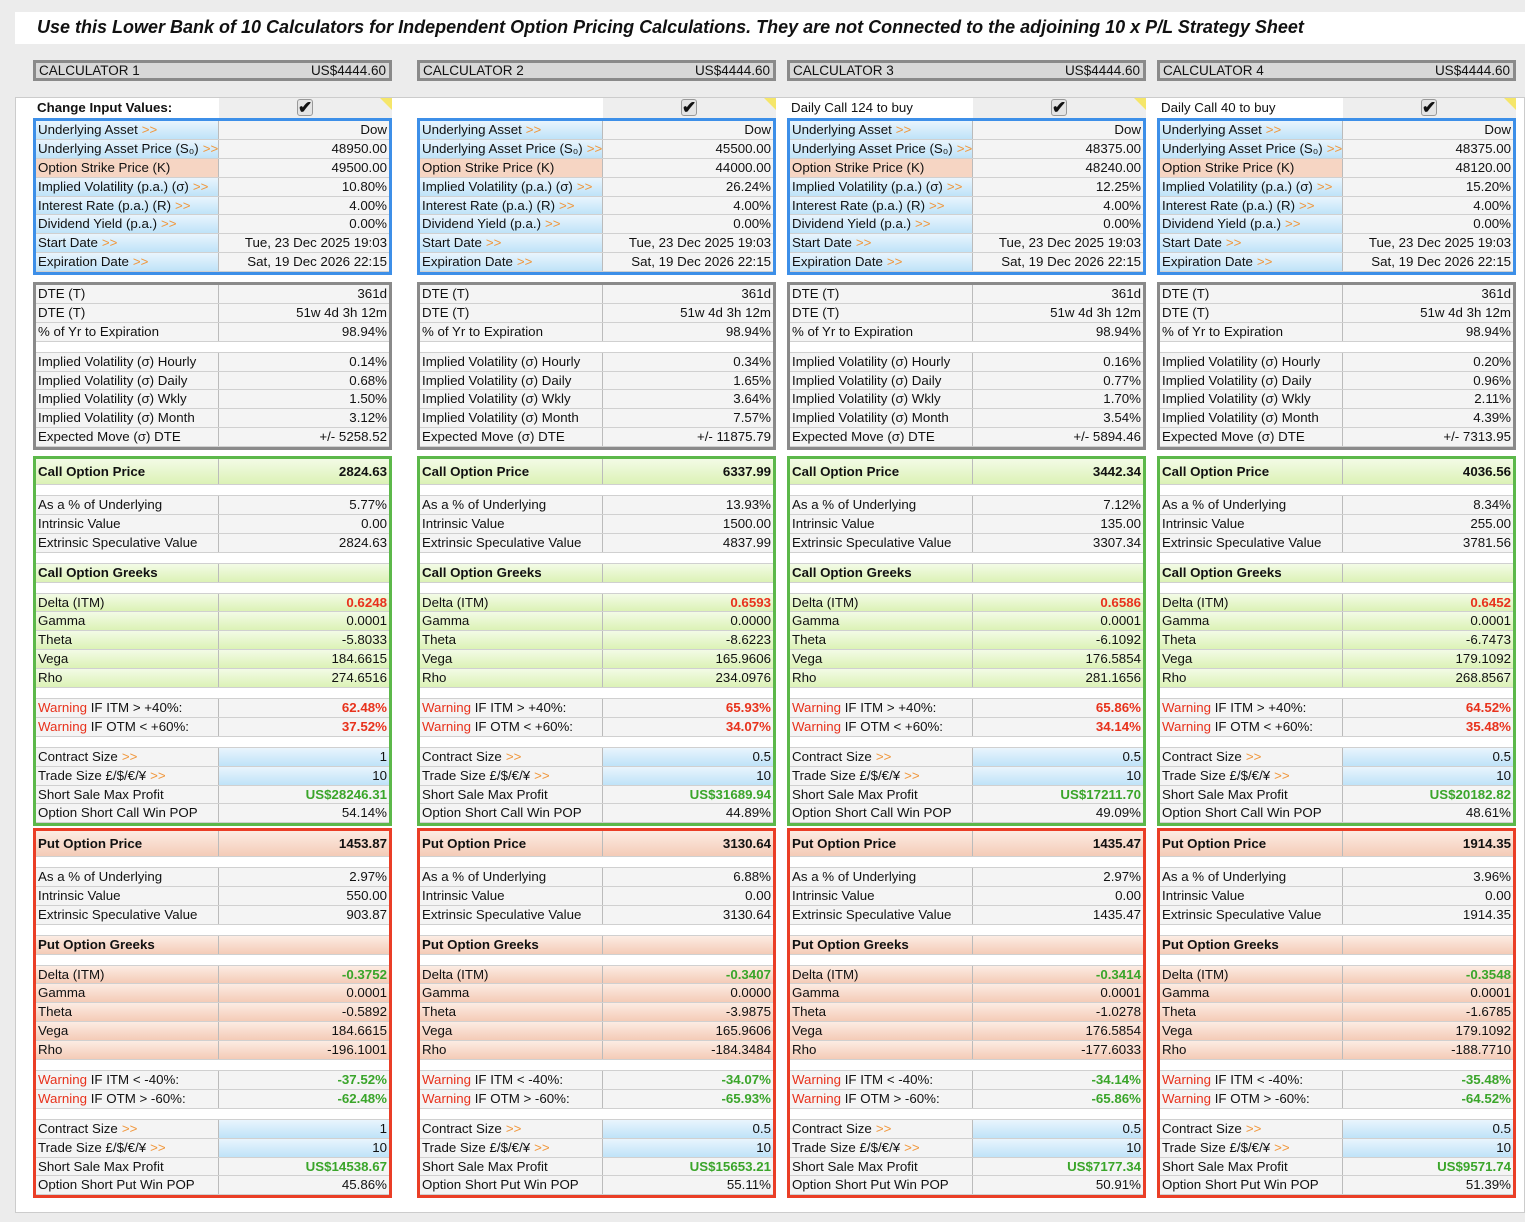  Describe the element at coordinates (304, 1128) in the screenshot. I see `put-value-contract: 1` at that location.